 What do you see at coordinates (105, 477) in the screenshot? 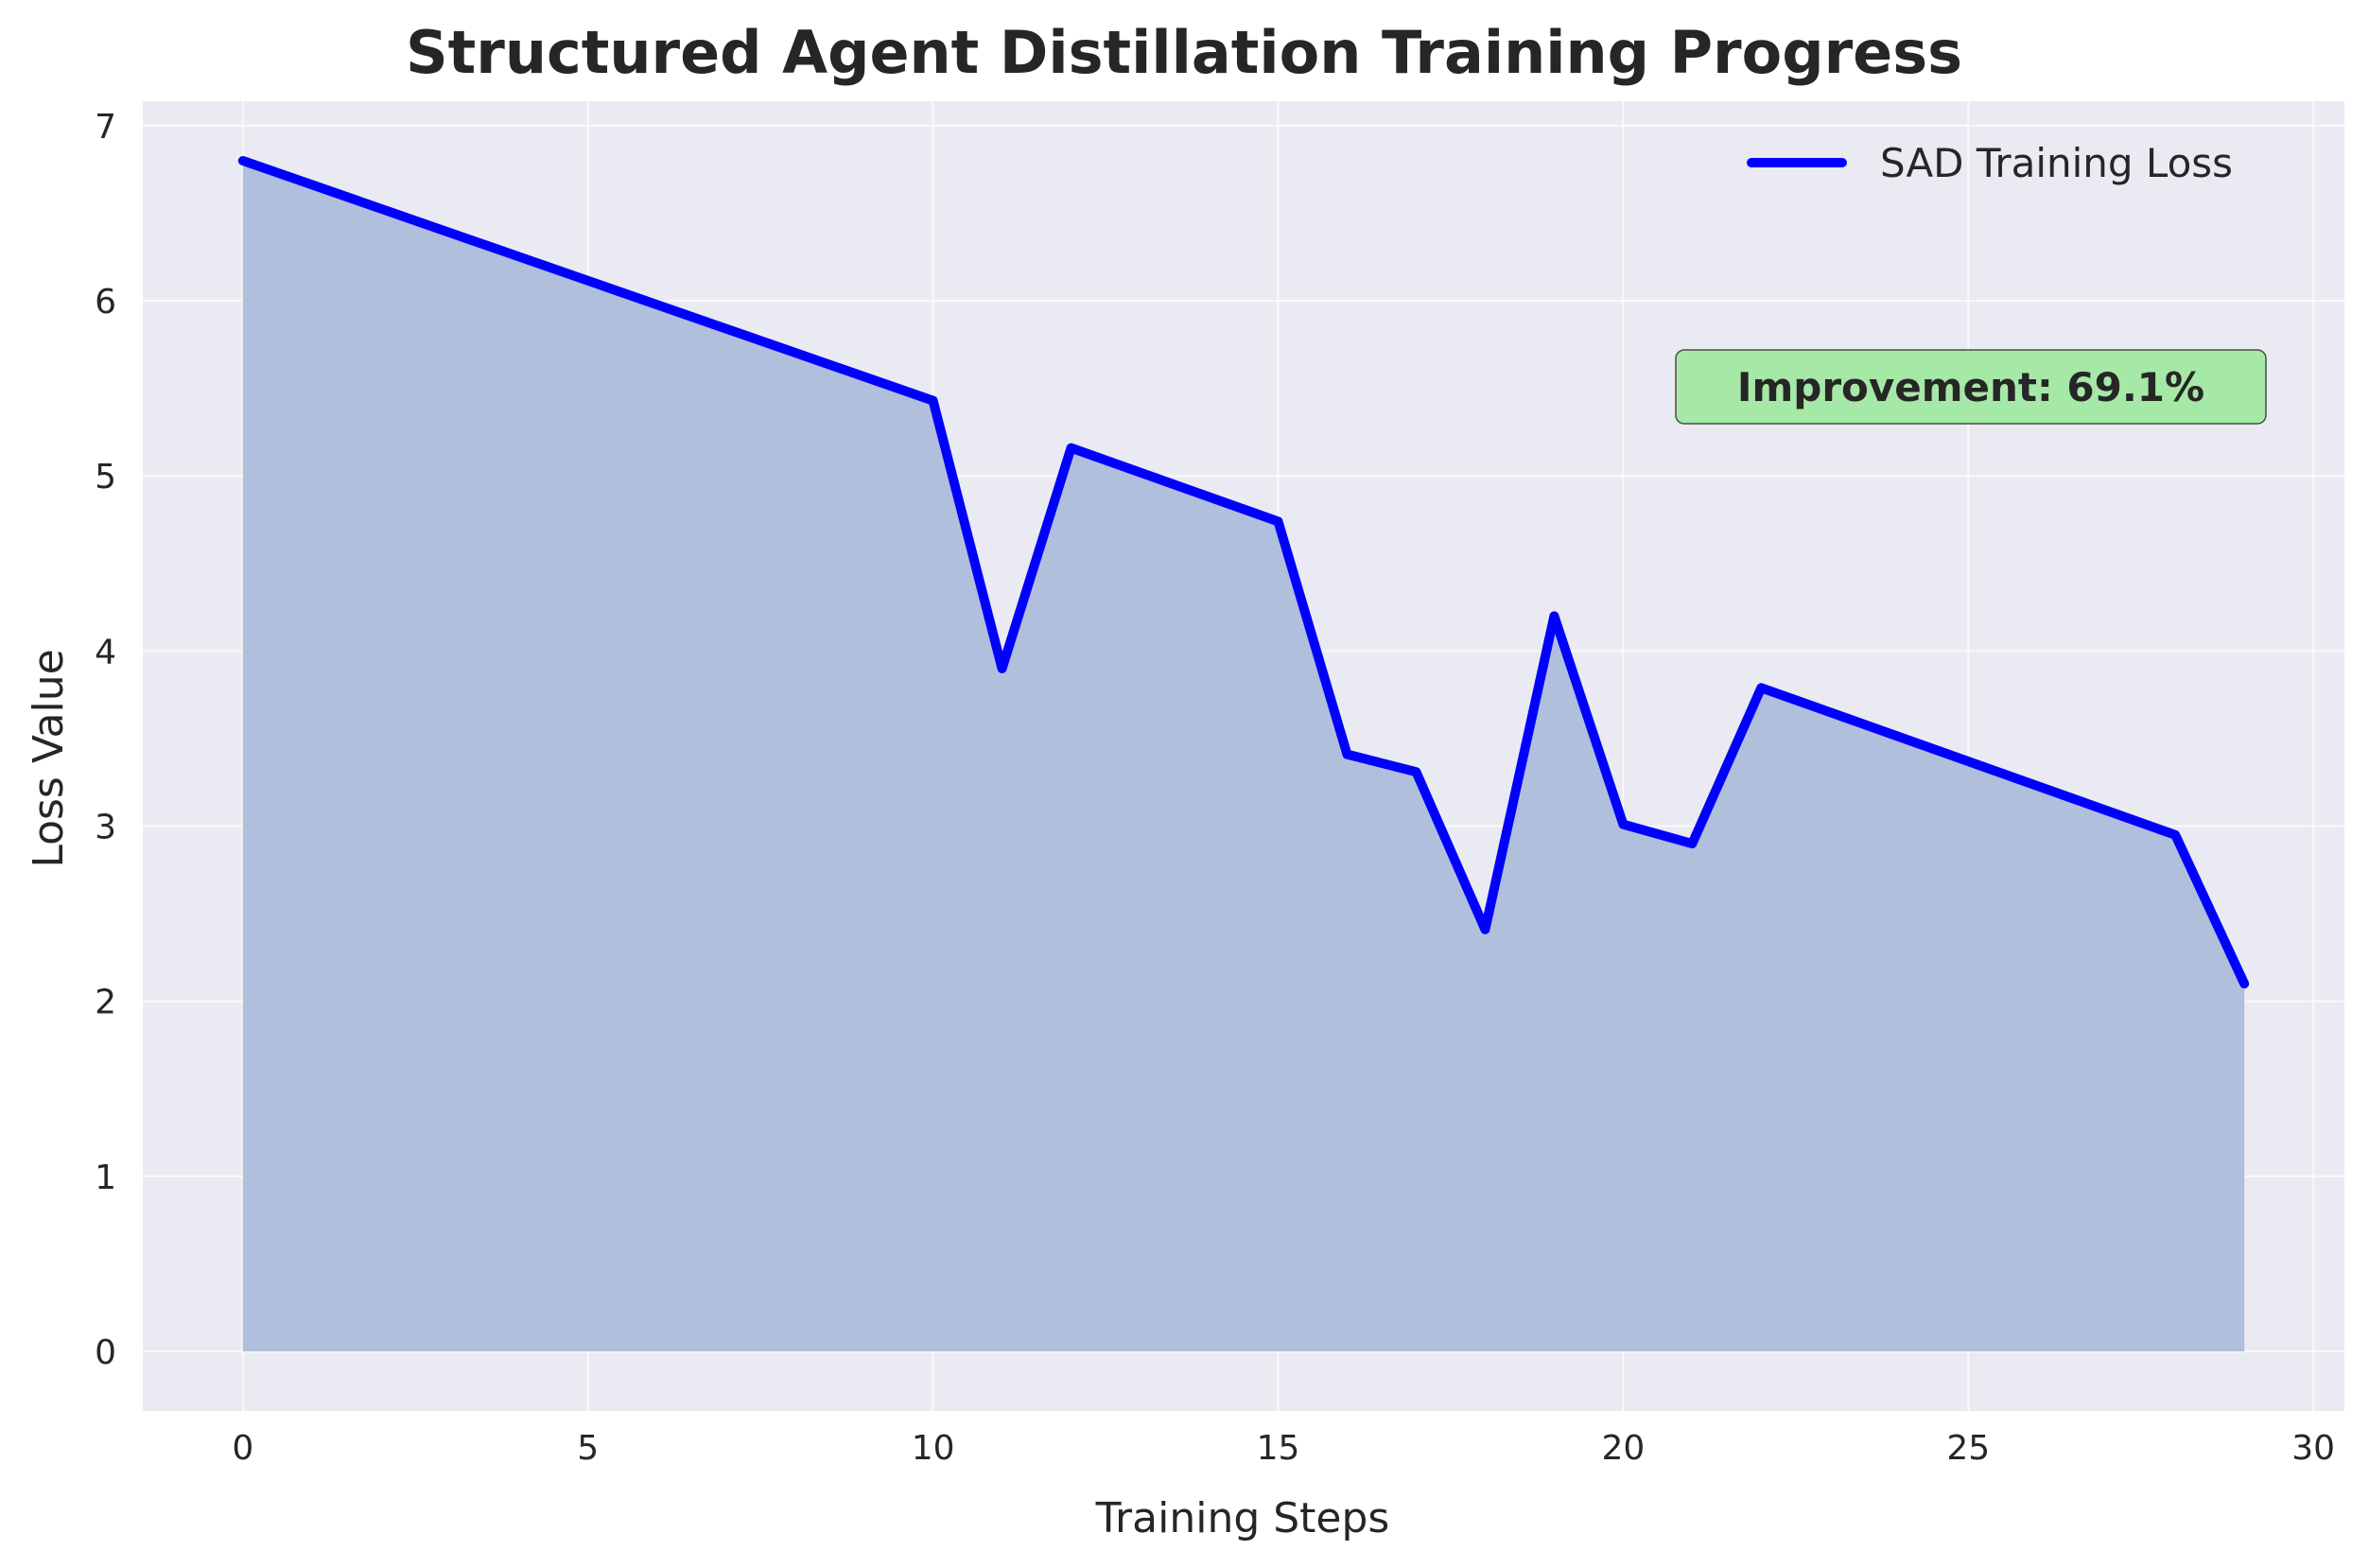
I see `y-tick-label: 5` at bounding box center [105, 477].